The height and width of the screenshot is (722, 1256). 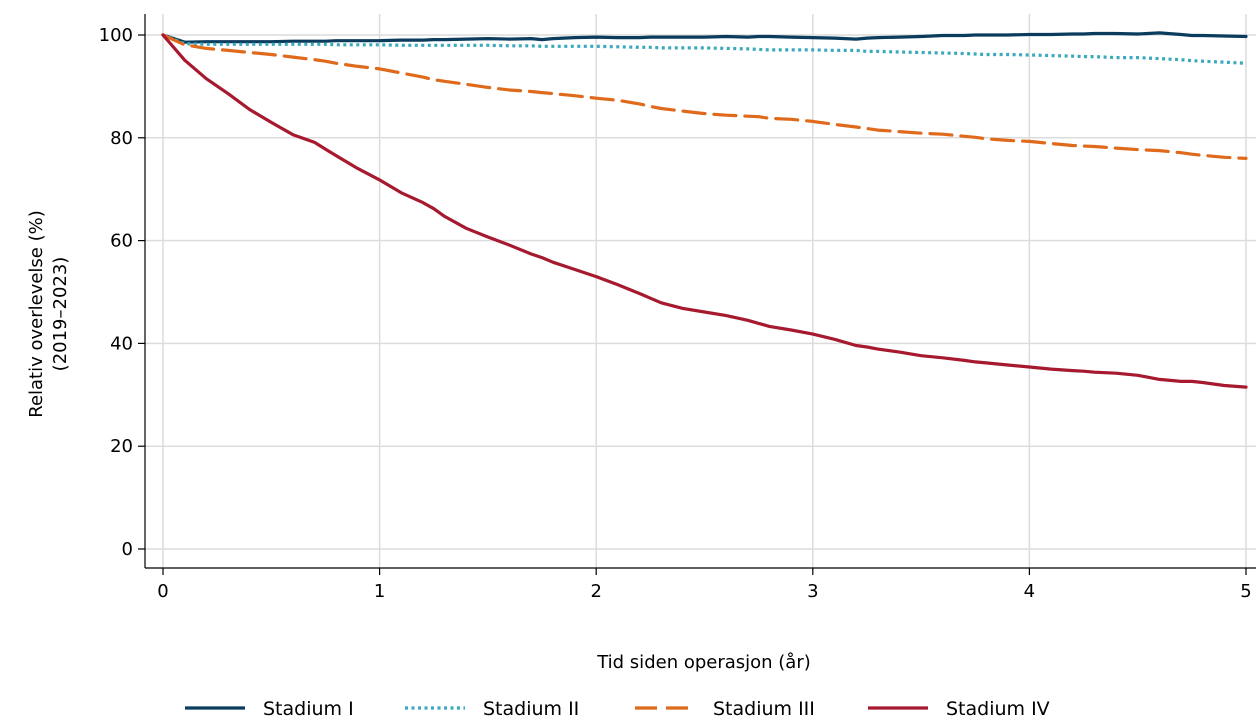 What do you see at coordinates (162, 591) in the screenshot?
I see `x-tick-label: 0` at bounding box center [162, 591].